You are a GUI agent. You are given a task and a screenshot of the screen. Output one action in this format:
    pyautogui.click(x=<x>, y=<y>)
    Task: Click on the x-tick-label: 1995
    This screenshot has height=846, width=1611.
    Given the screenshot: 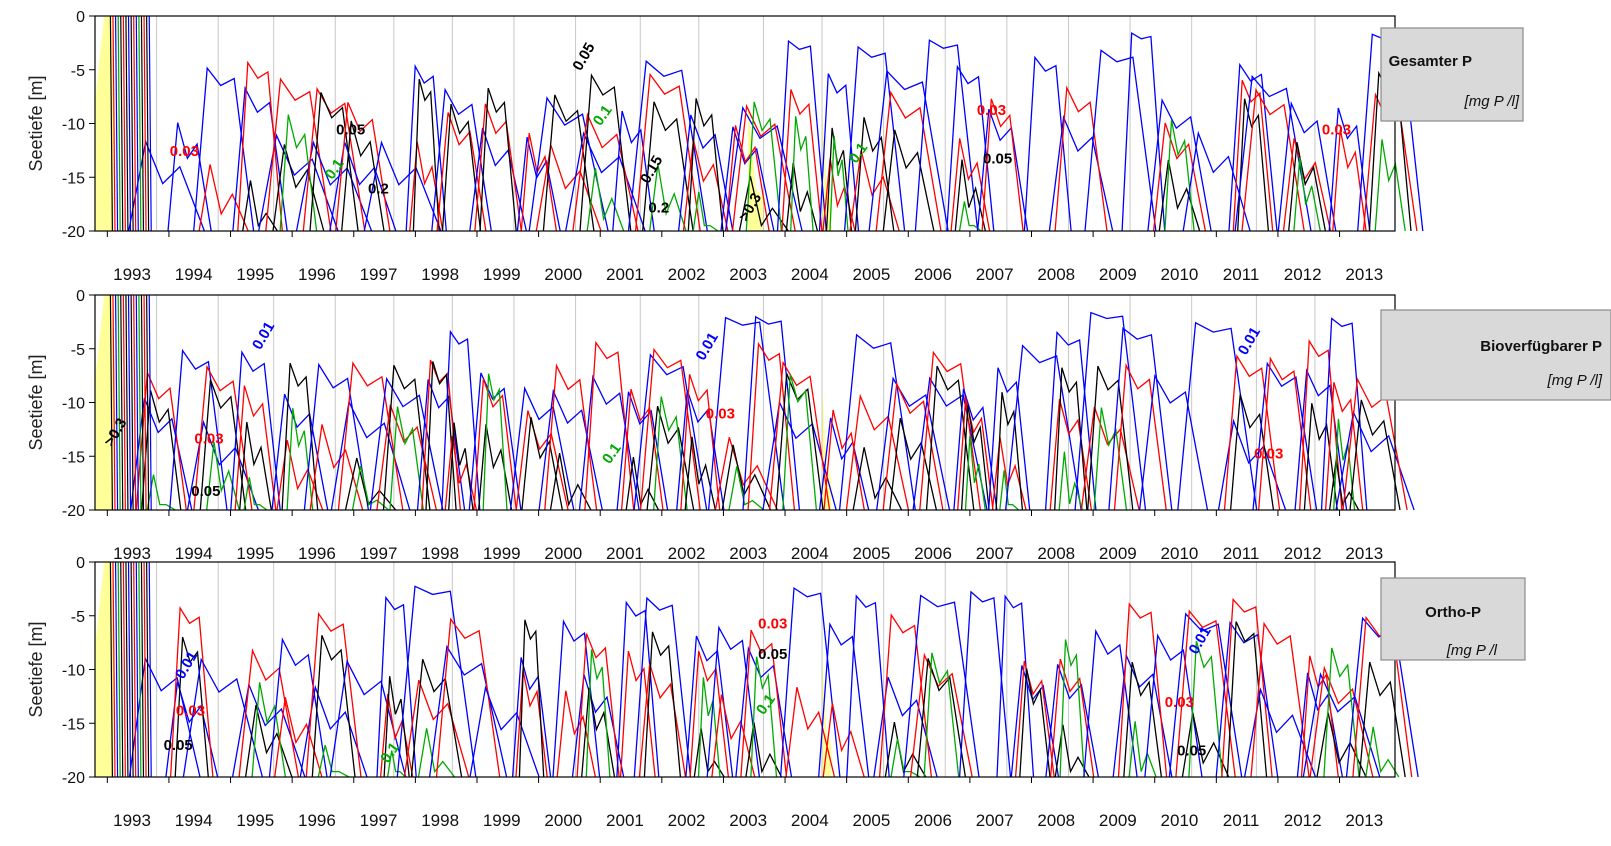 What is the action you would take?
    pyautogui.click(x=255, y=553)
    